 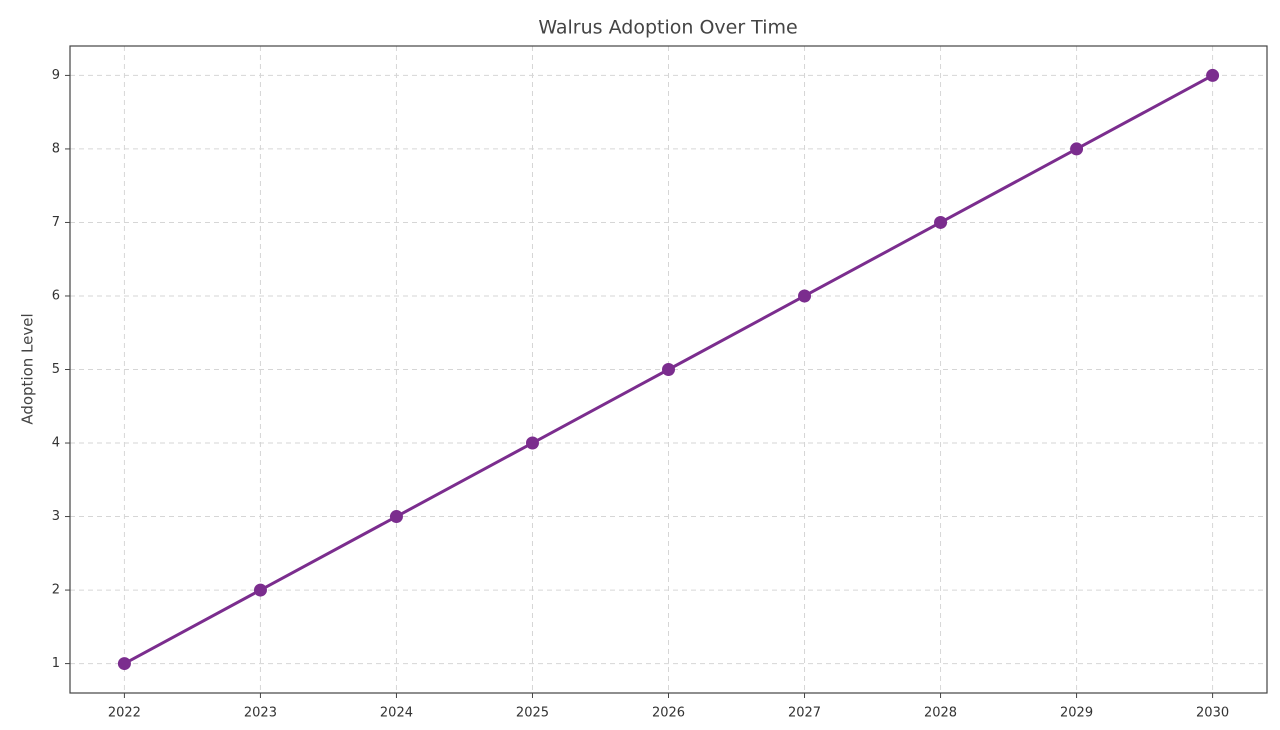 What do you see at coordinates (56, 75) in the screenshot?
I see `y-tick-label: 9` at bounding box center [56, 75].